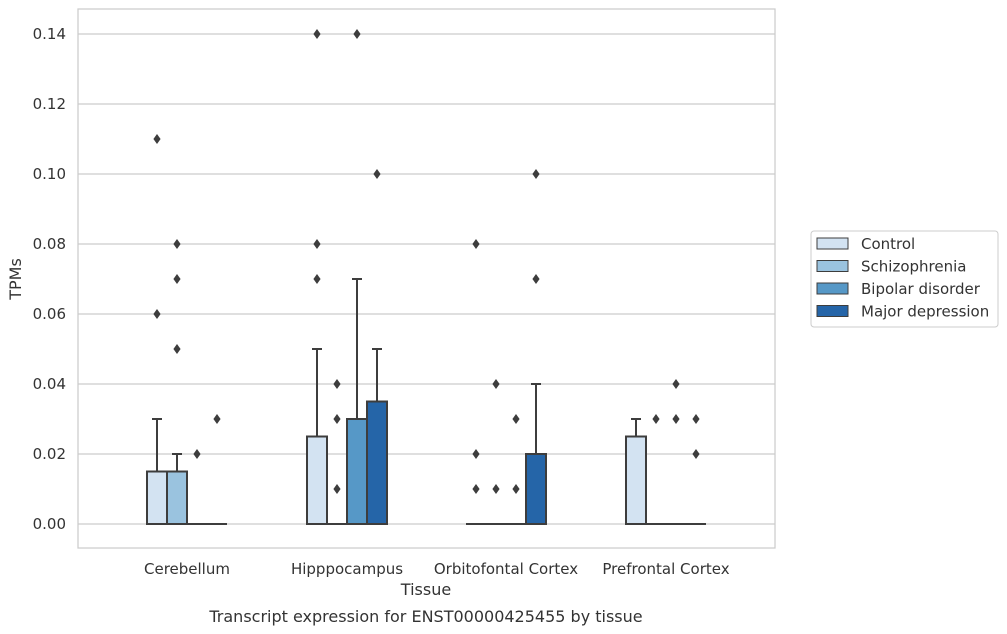 This screenshot has height=634, width=1007. I want to click on y-tick-label: 0.00, so click(49, 524).